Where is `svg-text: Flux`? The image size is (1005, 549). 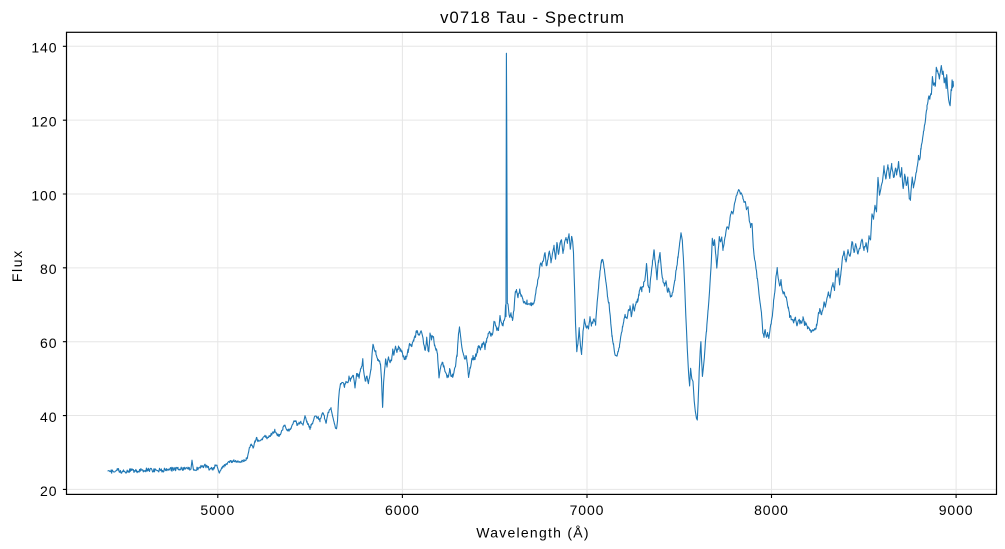 svg-text: Flux is located at coordinates (17, 265).